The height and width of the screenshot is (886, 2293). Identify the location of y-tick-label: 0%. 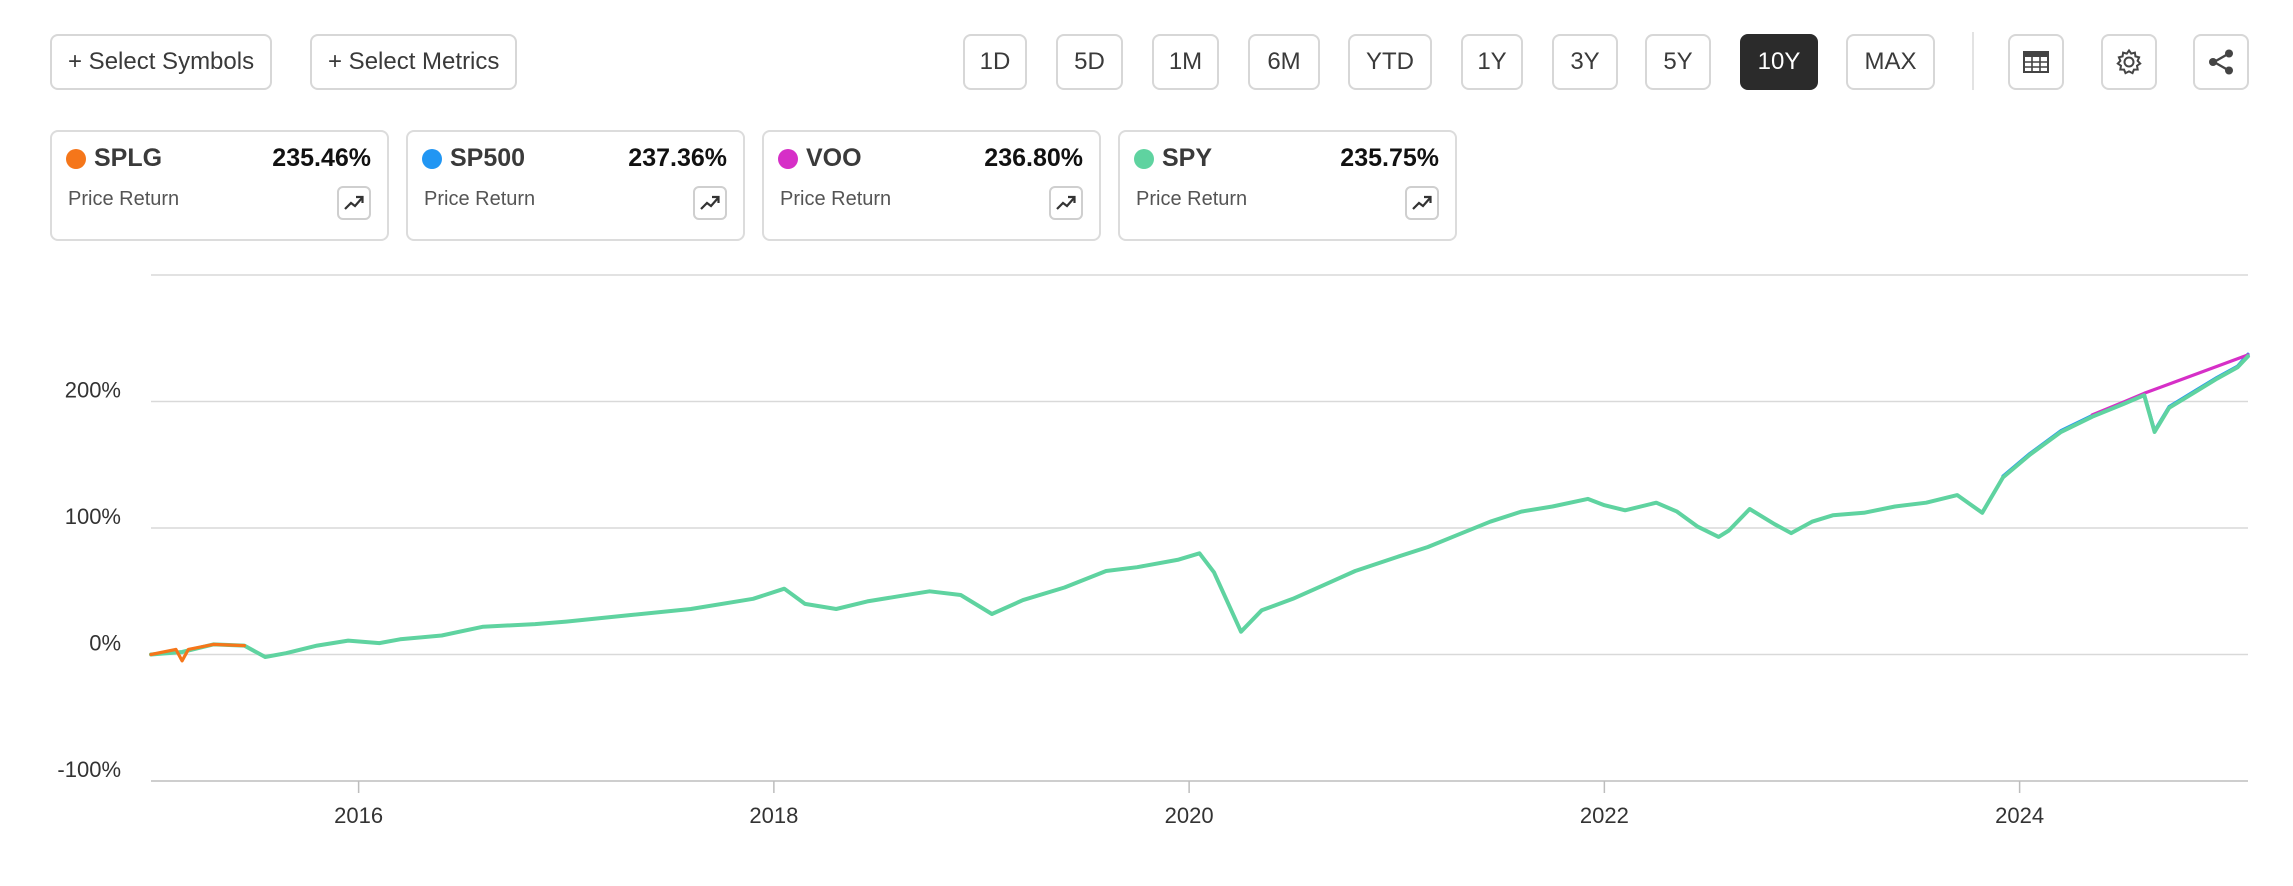
(105, 643).